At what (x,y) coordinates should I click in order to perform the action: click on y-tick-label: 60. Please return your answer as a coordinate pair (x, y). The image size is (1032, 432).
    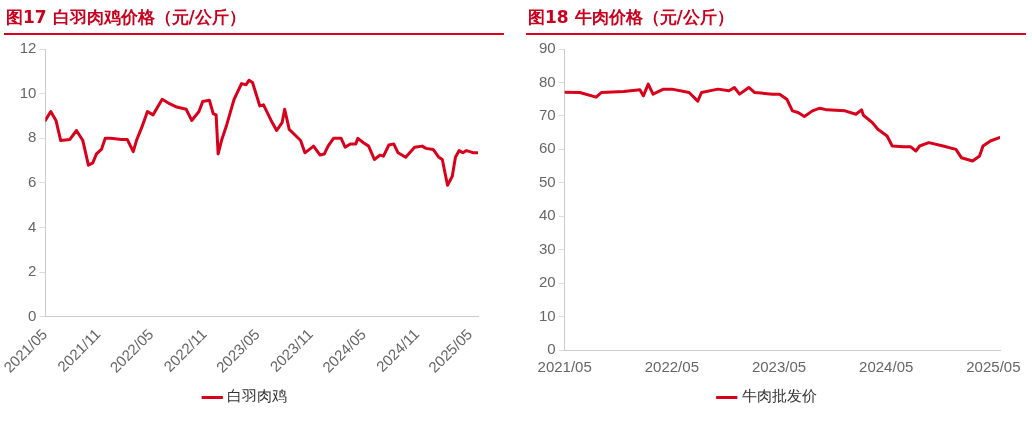
    Looking at the image, I should click on (547, 148).